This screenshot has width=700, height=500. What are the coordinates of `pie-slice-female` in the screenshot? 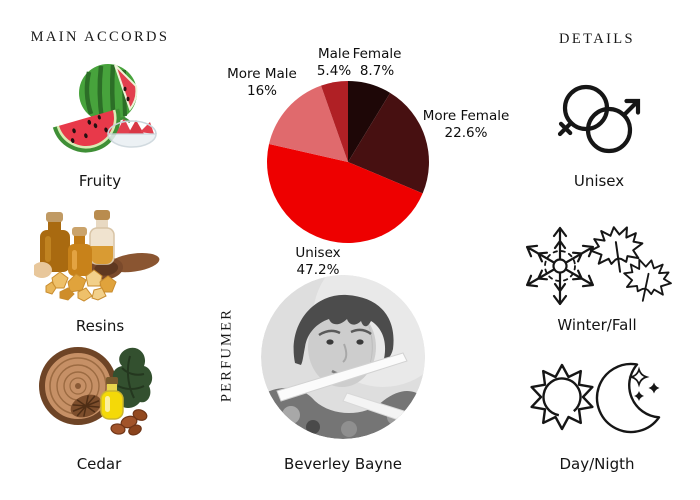 It's located at (369, 121).